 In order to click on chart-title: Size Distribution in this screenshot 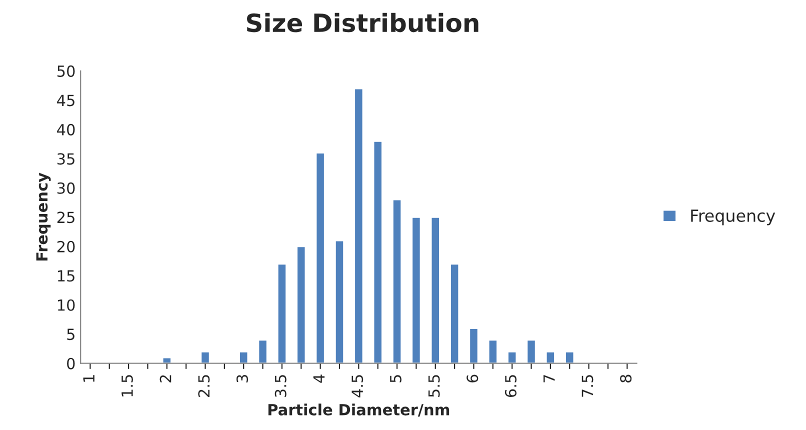, I will do `click(362, 22)`.